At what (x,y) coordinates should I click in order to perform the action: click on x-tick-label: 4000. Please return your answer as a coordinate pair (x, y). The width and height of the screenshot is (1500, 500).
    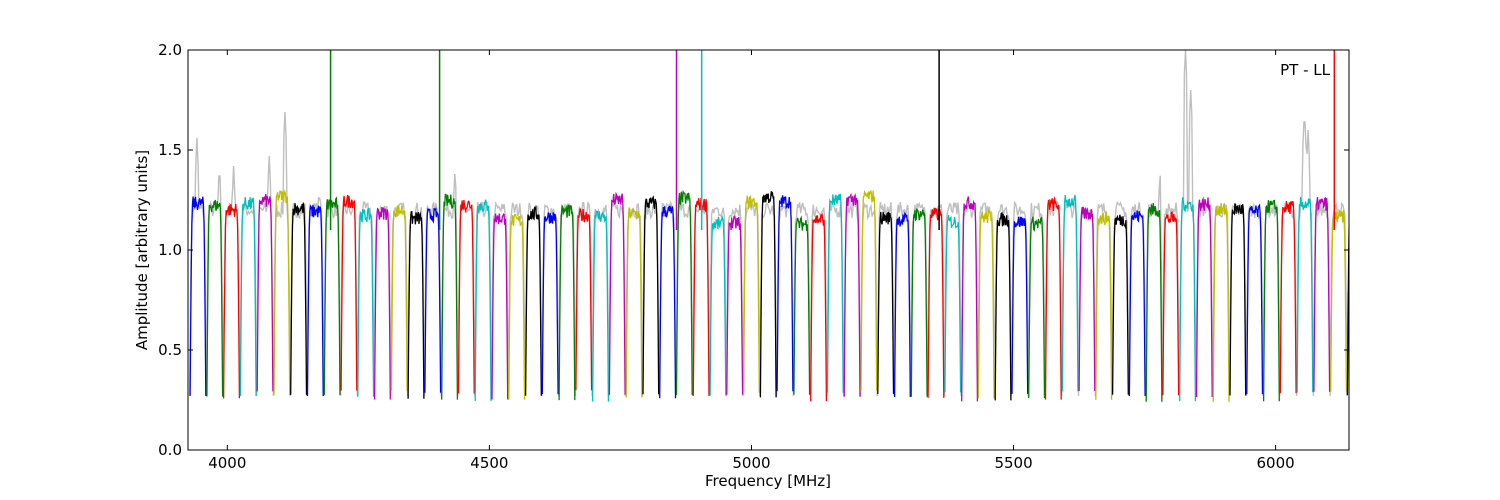
    Looking at the image, I should click on (227, 463).